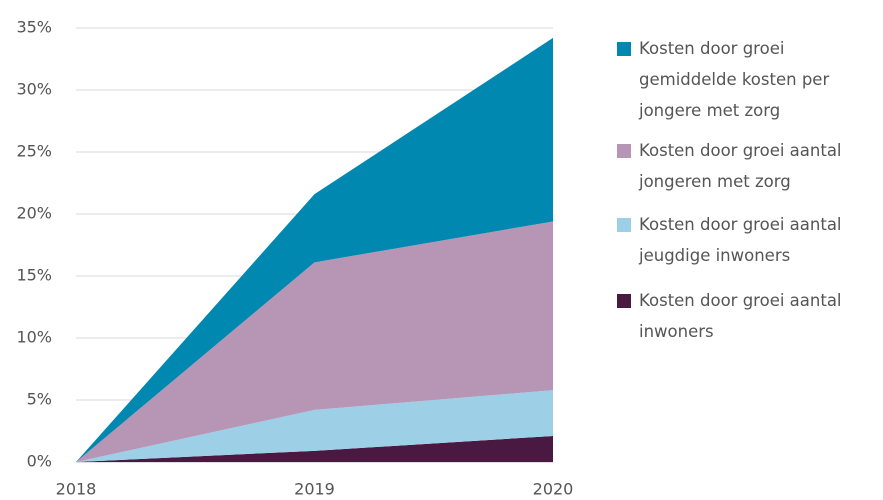  Describe the element at coordinates (76, 489) in the screenshot. I see `x-tick-label: 2018` at that location.